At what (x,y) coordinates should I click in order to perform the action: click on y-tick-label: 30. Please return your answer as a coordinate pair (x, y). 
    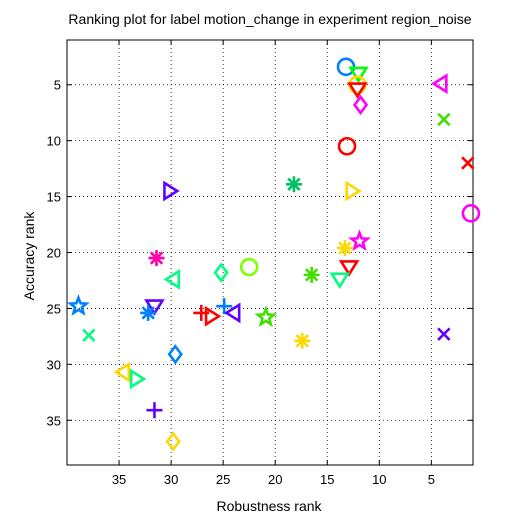
    Looking at the image, I should click on (54, 364).